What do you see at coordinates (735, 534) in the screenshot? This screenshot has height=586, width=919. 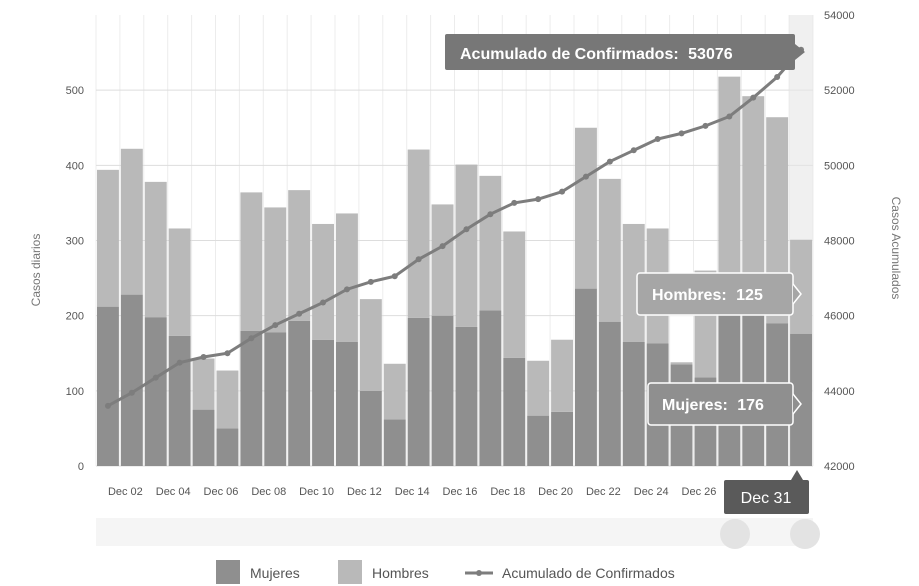 I see `navigator-handle-left` at bounding box center [735, 534].